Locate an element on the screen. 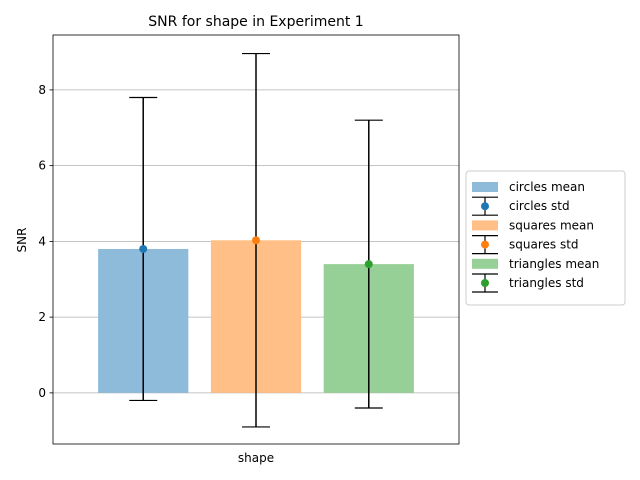 This screenshot has height=480, width=640. chart-title: SNR for shape in Experiment 1 is located at coordinates (255, 22).